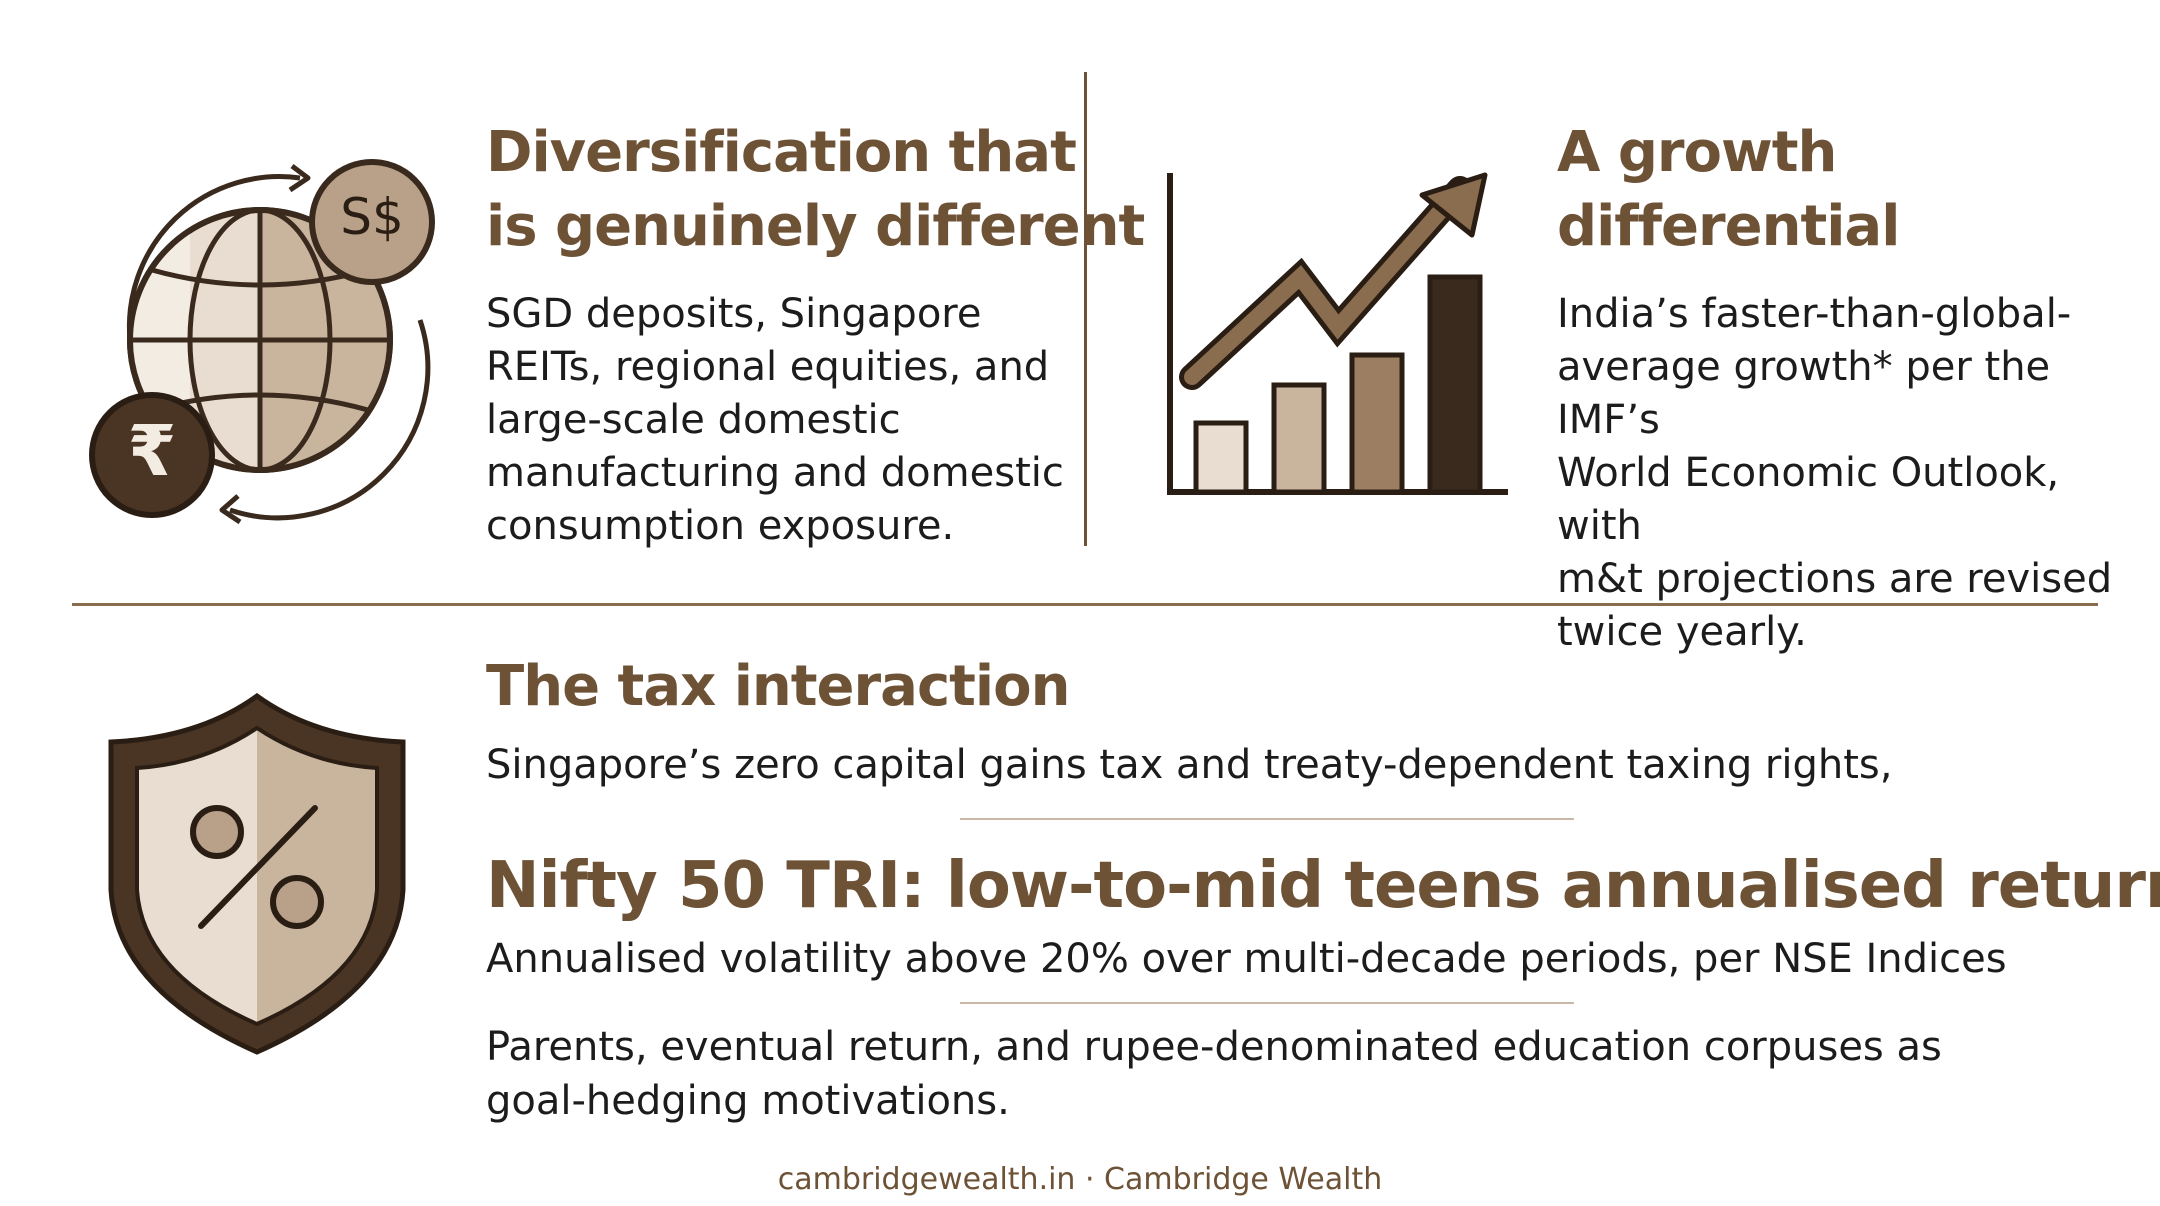 Image resolution: width=2160 pixels, height=1206 pixels. Describe the element at coordinates (815, 226) in the screenshot. I see `diversification-title-line2: is genuinely different` at that location.